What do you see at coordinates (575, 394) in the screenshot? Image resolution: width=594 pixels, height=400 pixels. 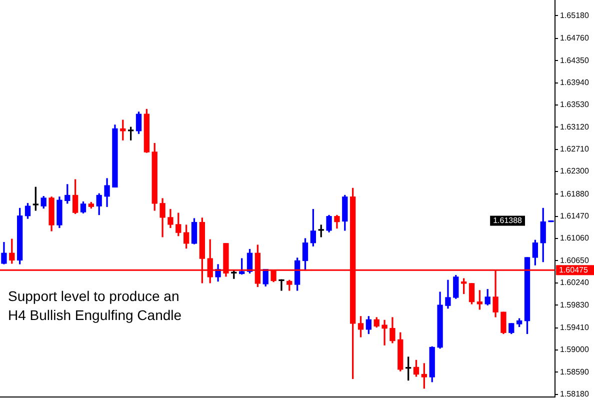 I see `y-tick-label: 1.58180` at bounding box center [575, 394].